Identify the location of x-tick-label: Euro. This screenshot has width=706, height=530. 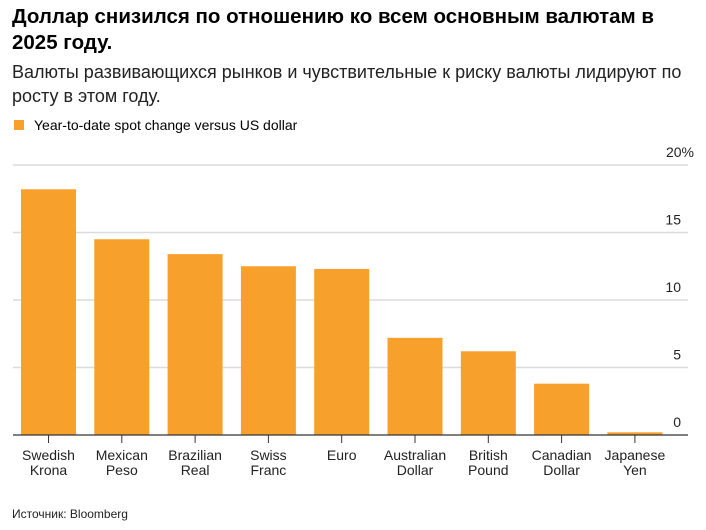
(342, 455).